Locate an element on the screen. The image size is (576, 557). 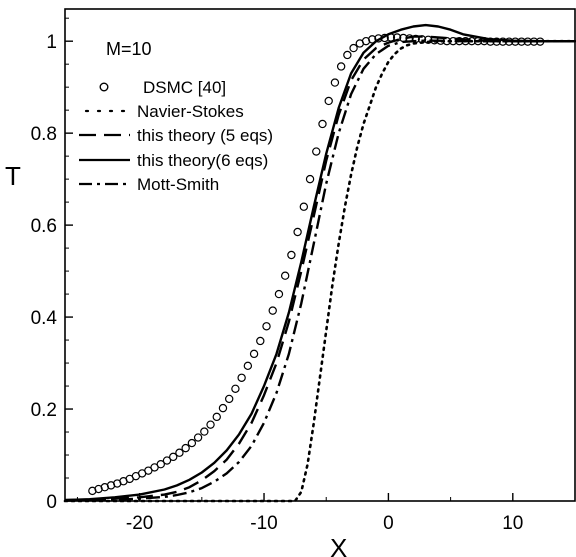
y-tick-label: 0.2 is located at coordinates (44, 410).